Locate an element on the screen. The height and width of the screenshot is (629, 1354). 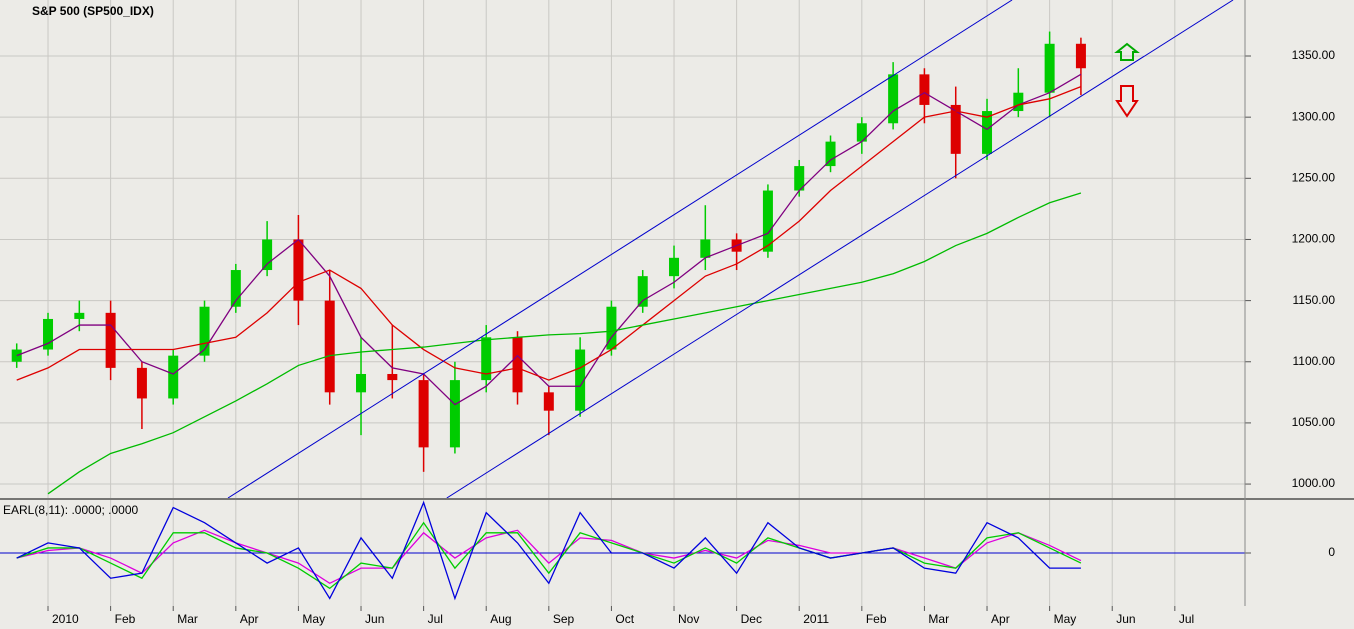
x-tick-label: 2011 is located at coordinates (816, 619).